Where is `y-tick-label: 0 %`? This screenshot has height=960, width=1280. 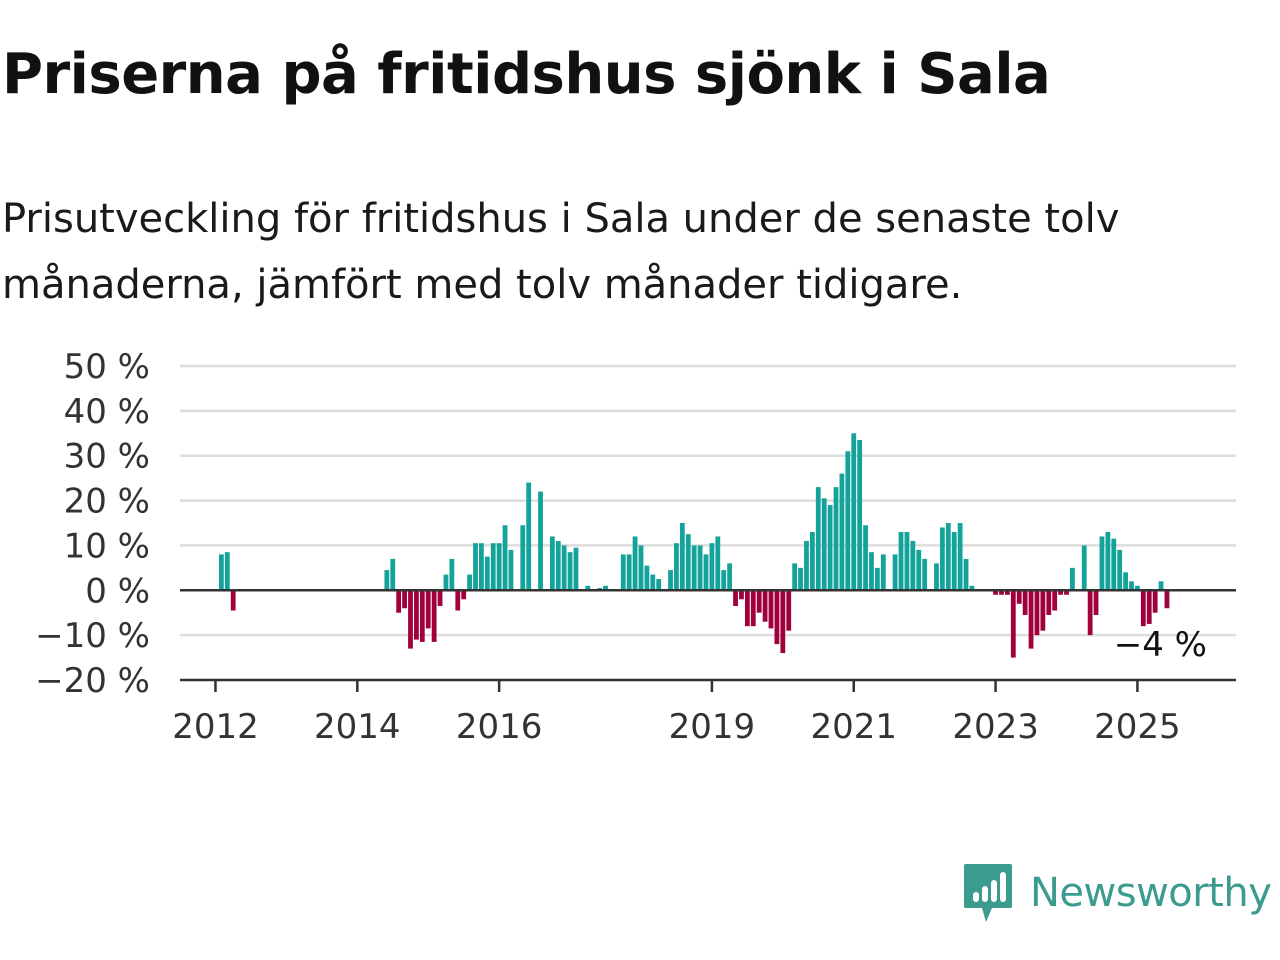 y-tick-label: 0 % is located at coordinates (117, 591).